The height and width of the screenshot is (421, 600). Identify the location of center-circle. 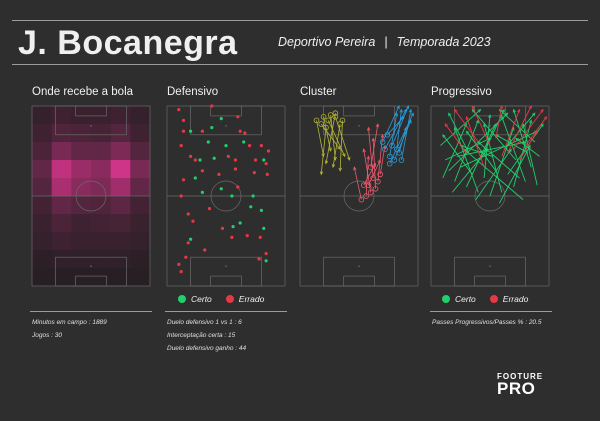
(91, 196).